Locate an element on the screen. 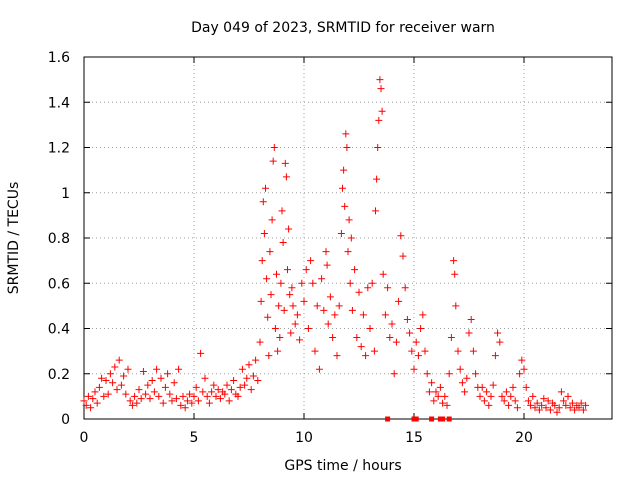 The width and height of the screenshot is (640, 480). x-tick-label: 20 is located at coordinates (524, 438).